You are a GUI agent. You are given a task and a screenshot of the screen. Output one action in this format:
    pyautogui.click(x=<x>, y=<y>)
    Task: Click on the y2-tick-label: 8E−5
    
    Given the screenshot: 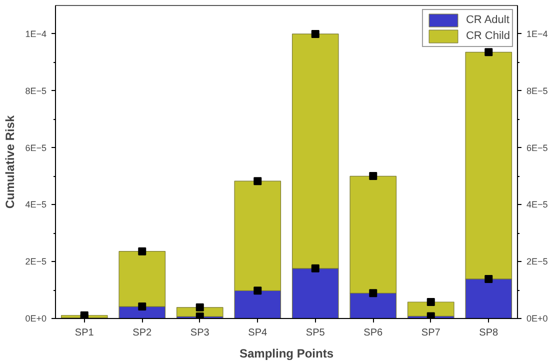 What is the action you would take?
    pyautogui.click(x=537, y=91)
    